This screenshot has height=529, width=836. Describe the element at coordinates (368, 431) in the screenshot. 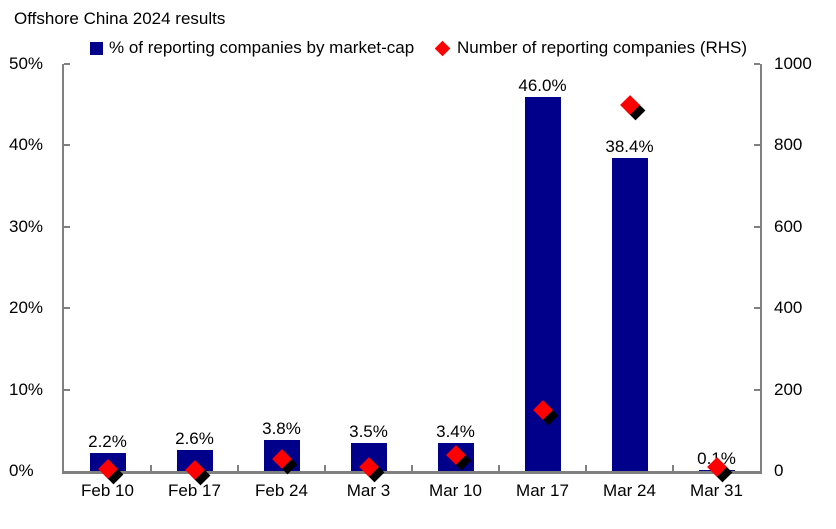

I see `bar-value-label: 3.5%` at that location.